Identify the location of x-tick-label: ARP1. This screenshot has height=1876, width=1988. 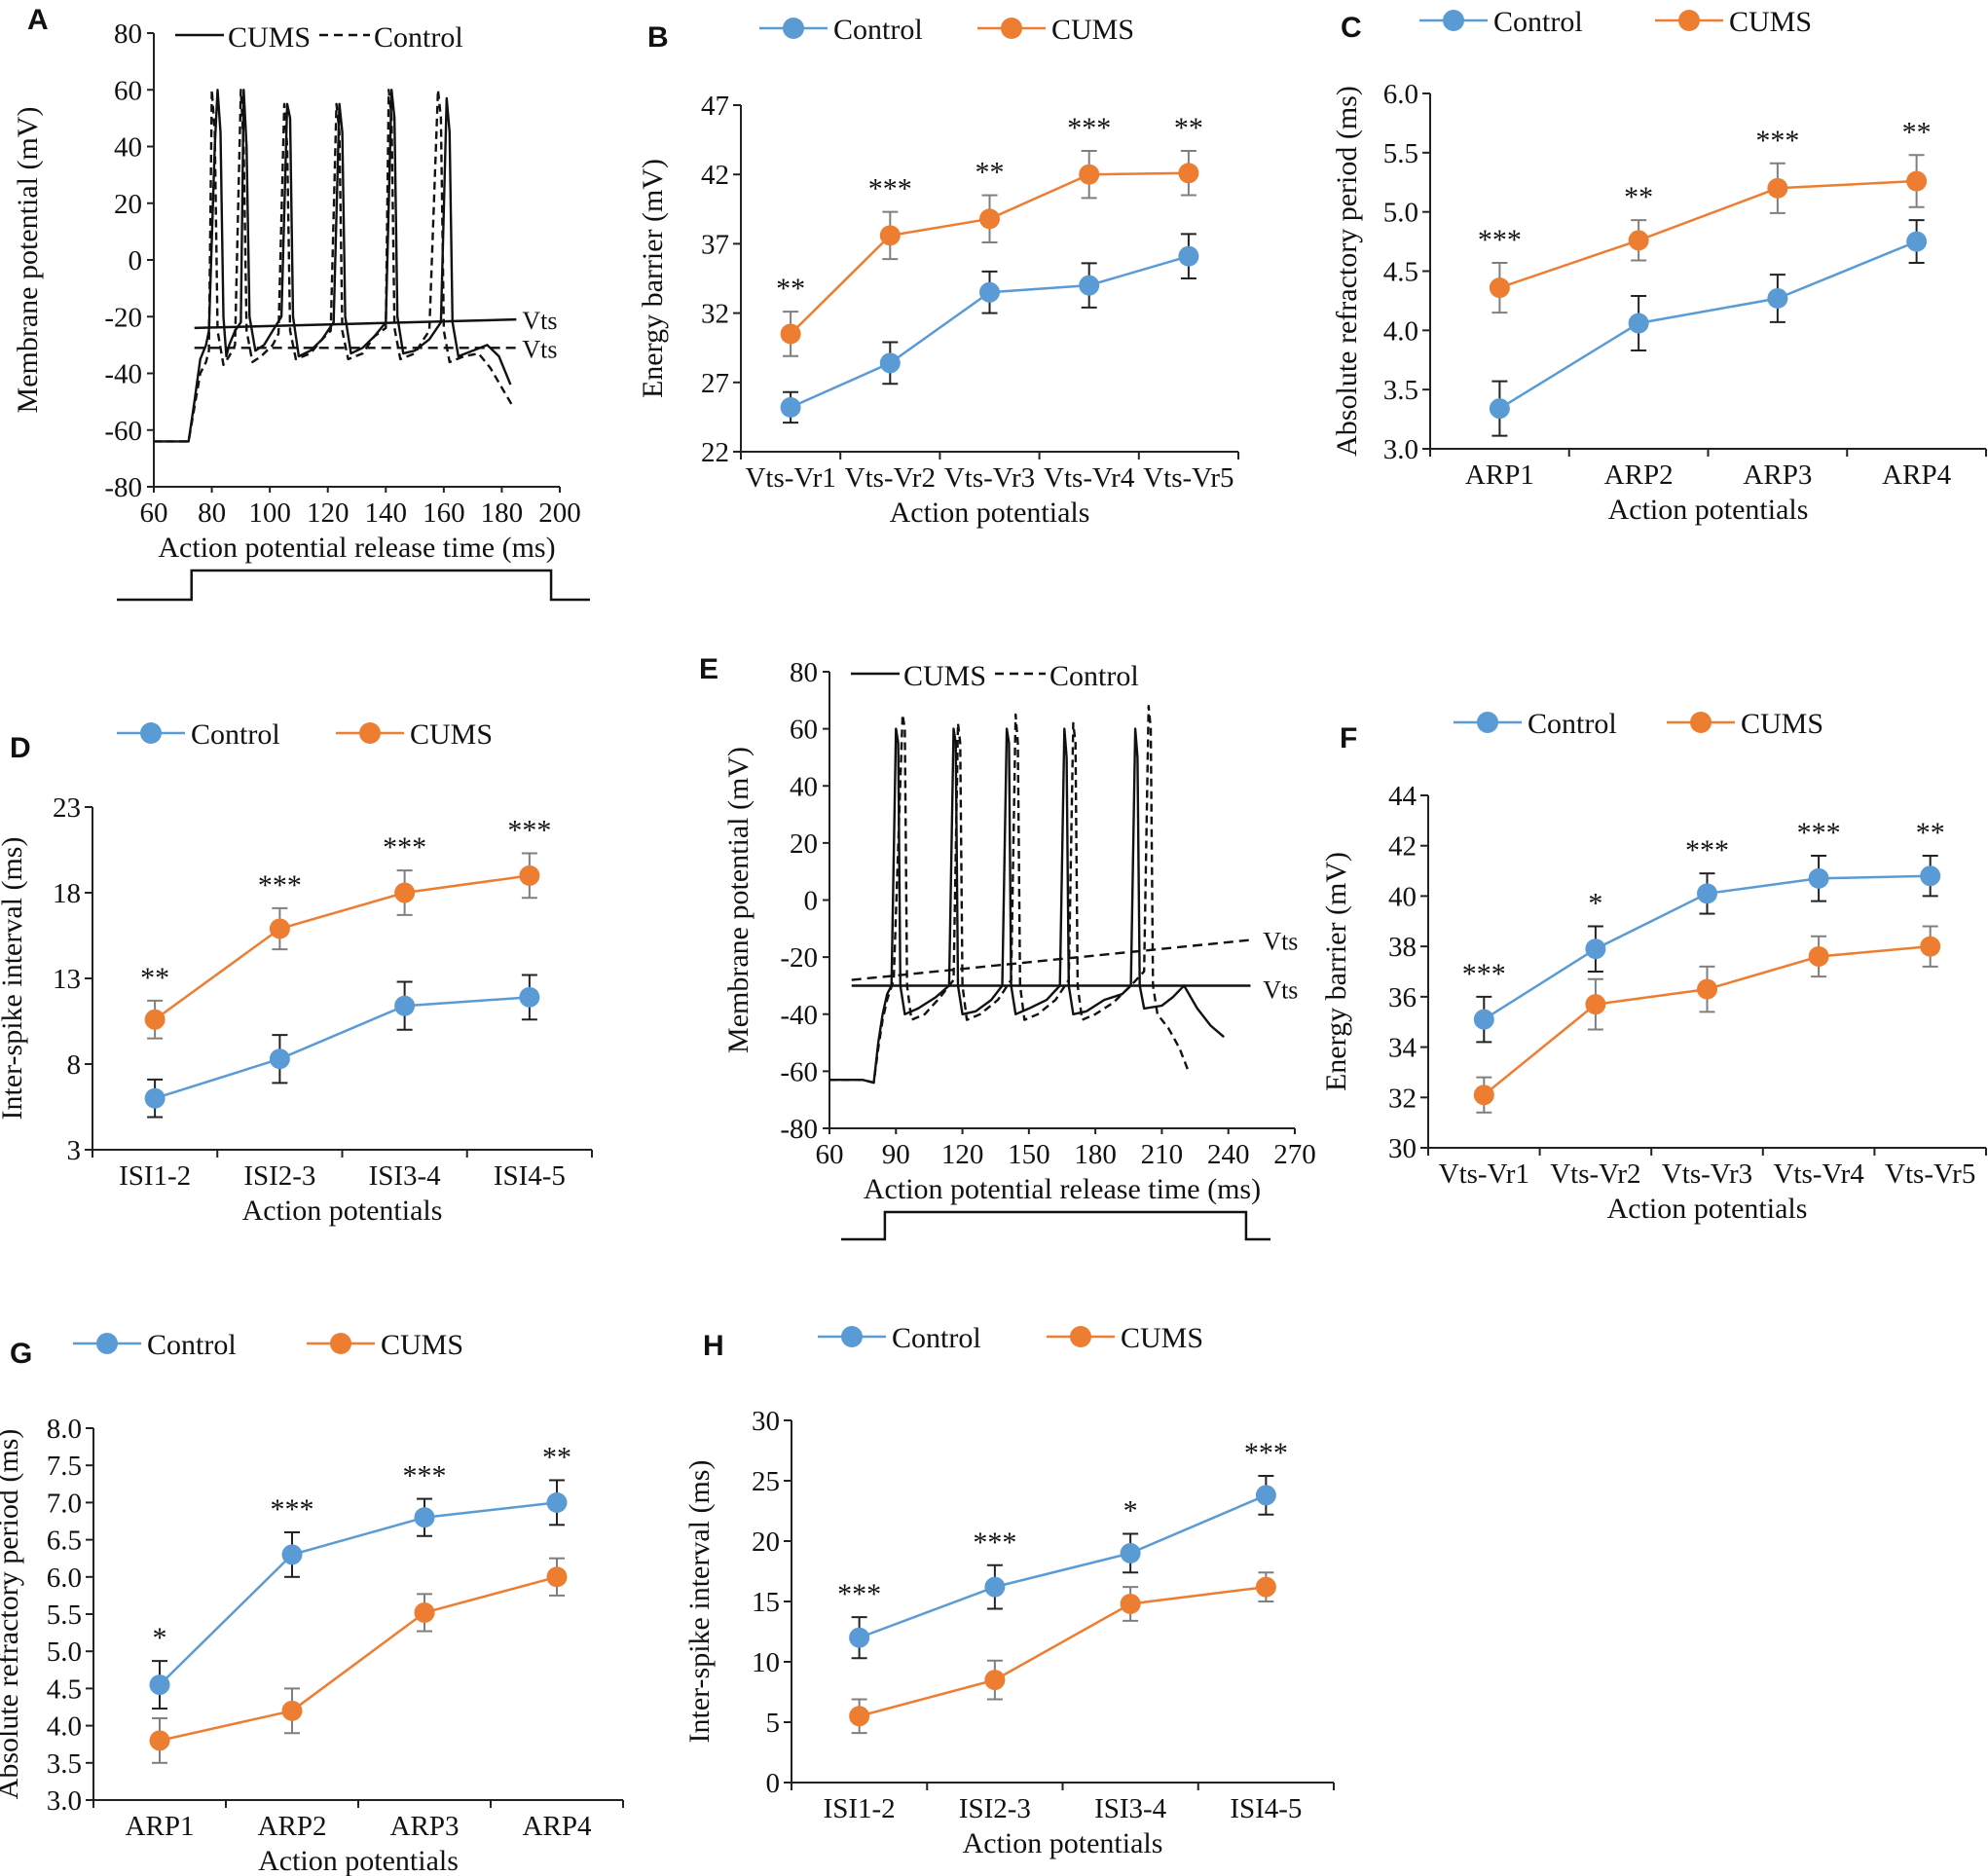
(1499, 476).